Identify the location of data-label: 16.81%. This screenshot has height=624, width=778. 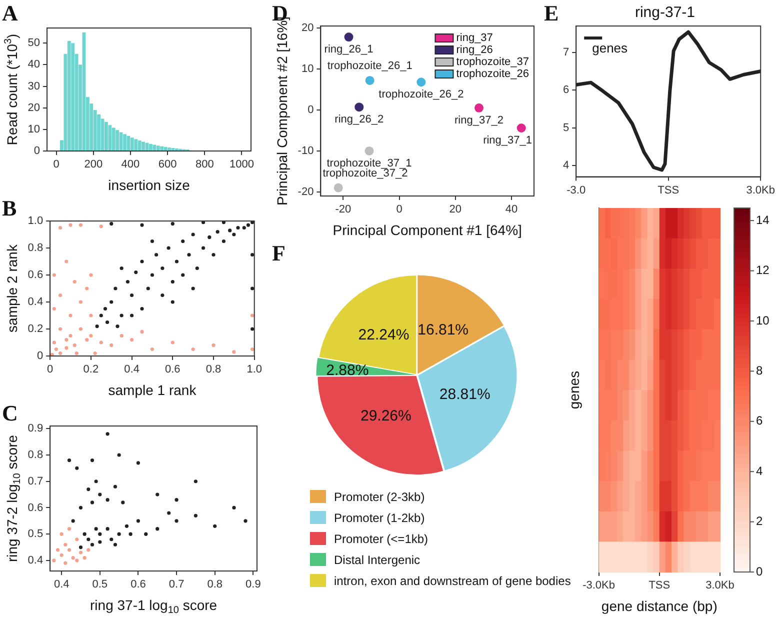
(443, 329).